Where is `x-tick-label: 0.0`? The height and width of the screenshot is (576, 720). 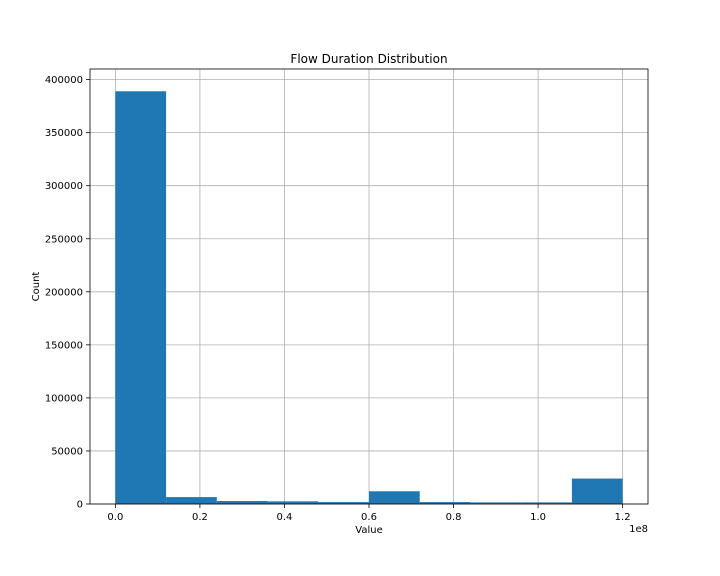
x-tick-label: 0.0 is located at coordinates (115, 517).